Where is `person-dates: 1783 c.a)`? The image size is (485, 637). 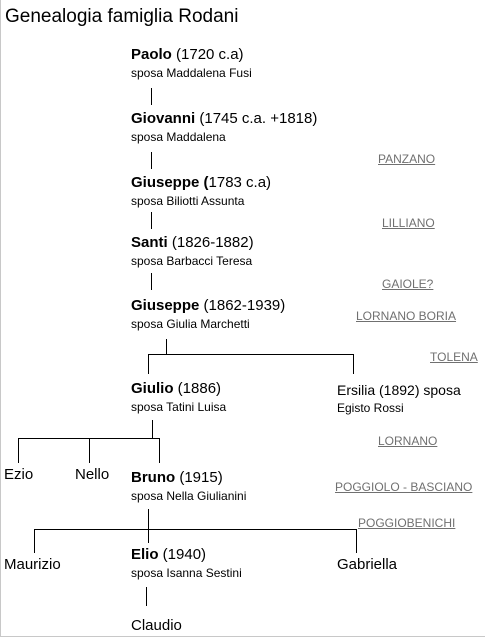
person-dates: 1783 c.a) is located at coordinates (240, 182).